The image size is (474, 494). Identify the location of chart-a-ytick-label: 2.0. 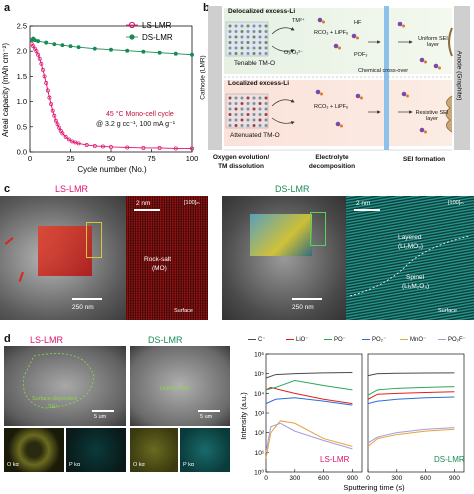
(22, 51).